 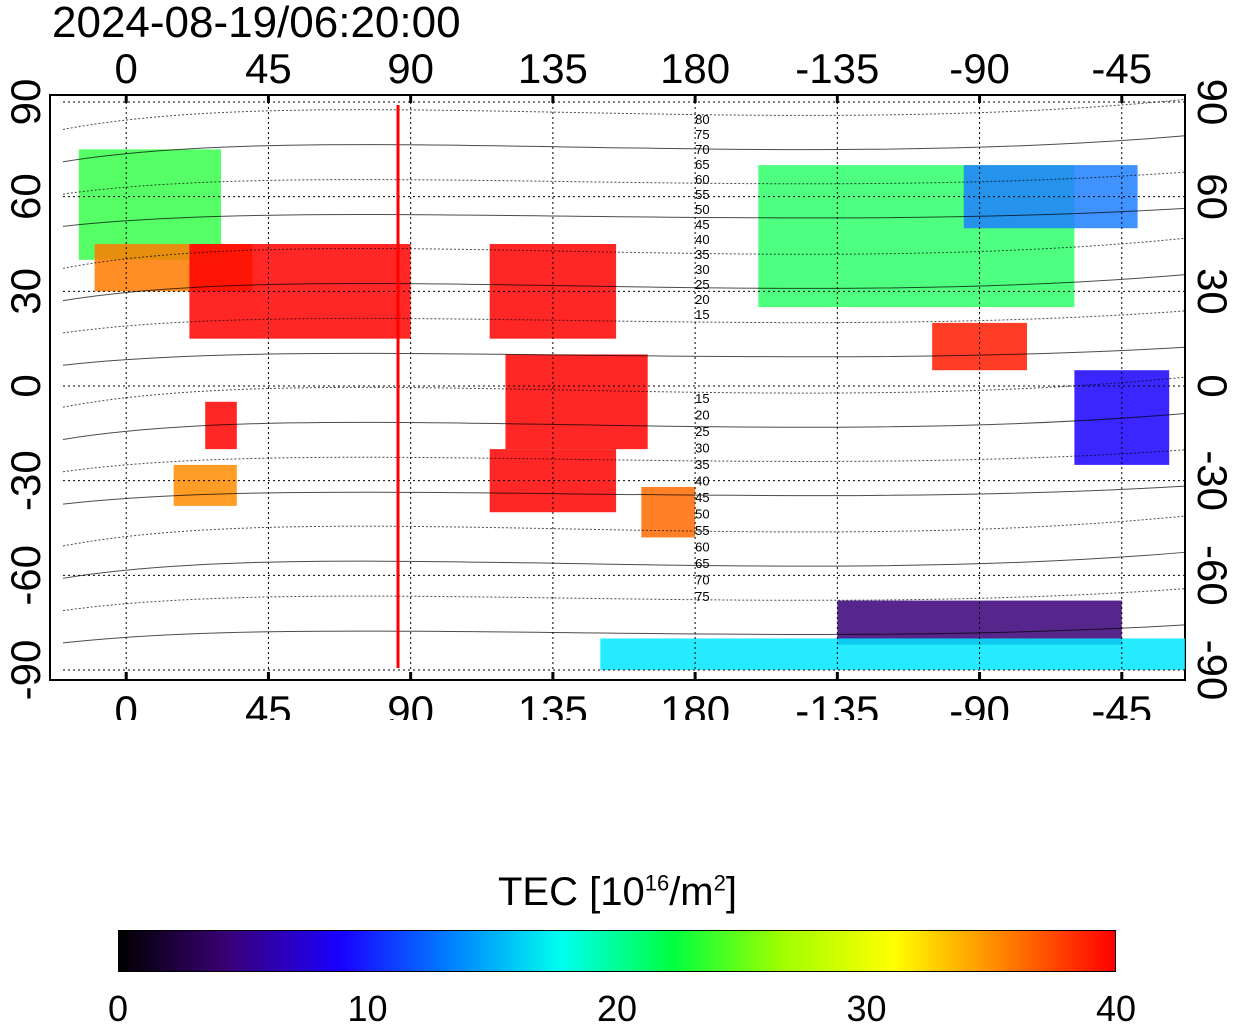 I want to click on contour-label-north: 55, so click(x=702, y=194).